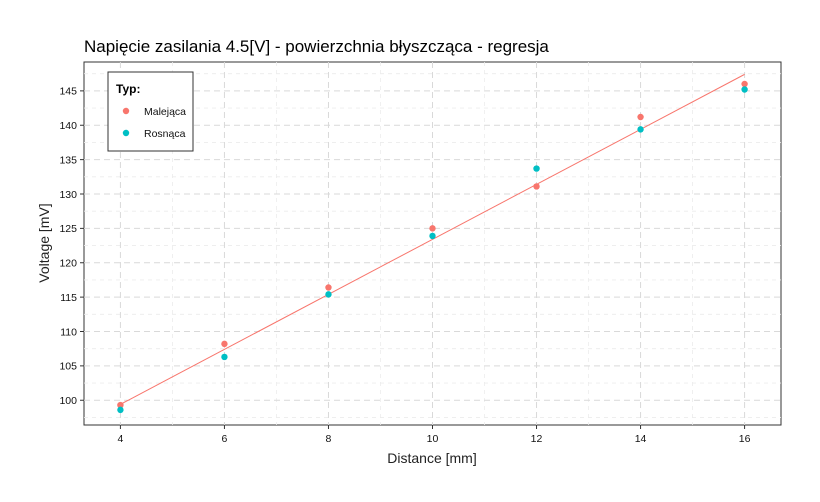 Image resolution: width=820 pixels, height=502 pixels. What do you see at coordinates (329, 439) in the screenshot?
I see `x-tick-label: 8` at bounding box center [329, 439].